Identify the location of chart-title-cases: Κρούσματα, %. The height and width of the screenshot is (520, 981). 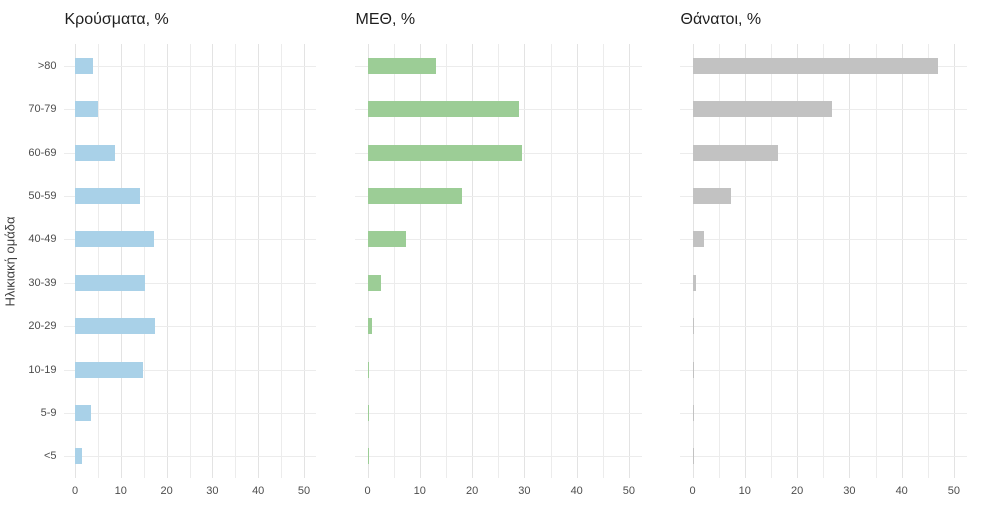
(116, 19).